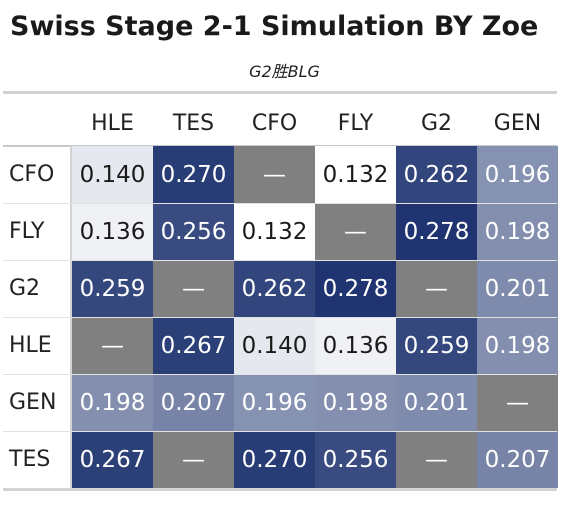  What do you see at coordinates (436, 123) in the screenshot?
I see `column-header-g2: G2` at bounding box center [436, 123].